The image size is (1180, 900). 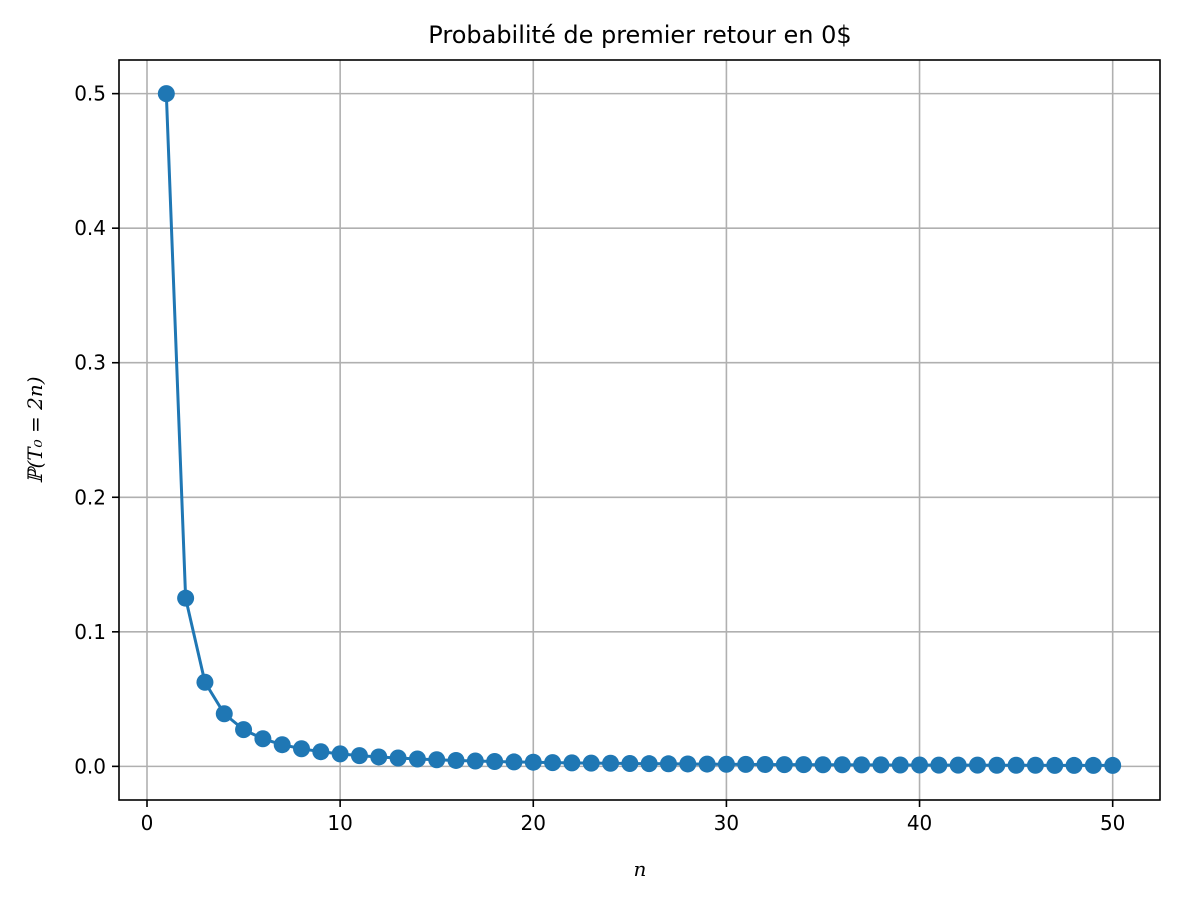 What do you see at coordinates (726, 823) in the screenshot?
I see `x-tick-label: 30` at bounding box center [726, 823].